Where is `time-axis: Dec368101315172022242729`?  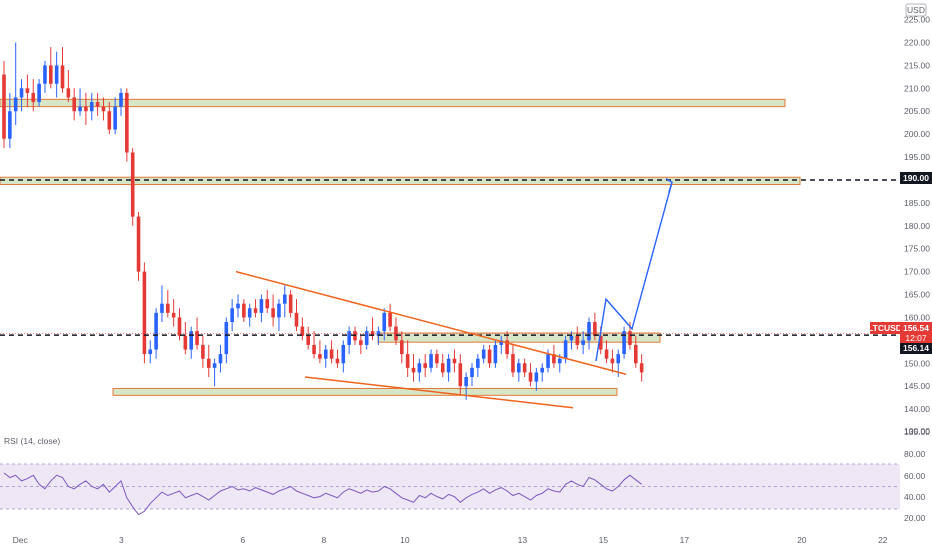
time-axis: Dec368101315172022242729 is located at coordinates (472, 540).